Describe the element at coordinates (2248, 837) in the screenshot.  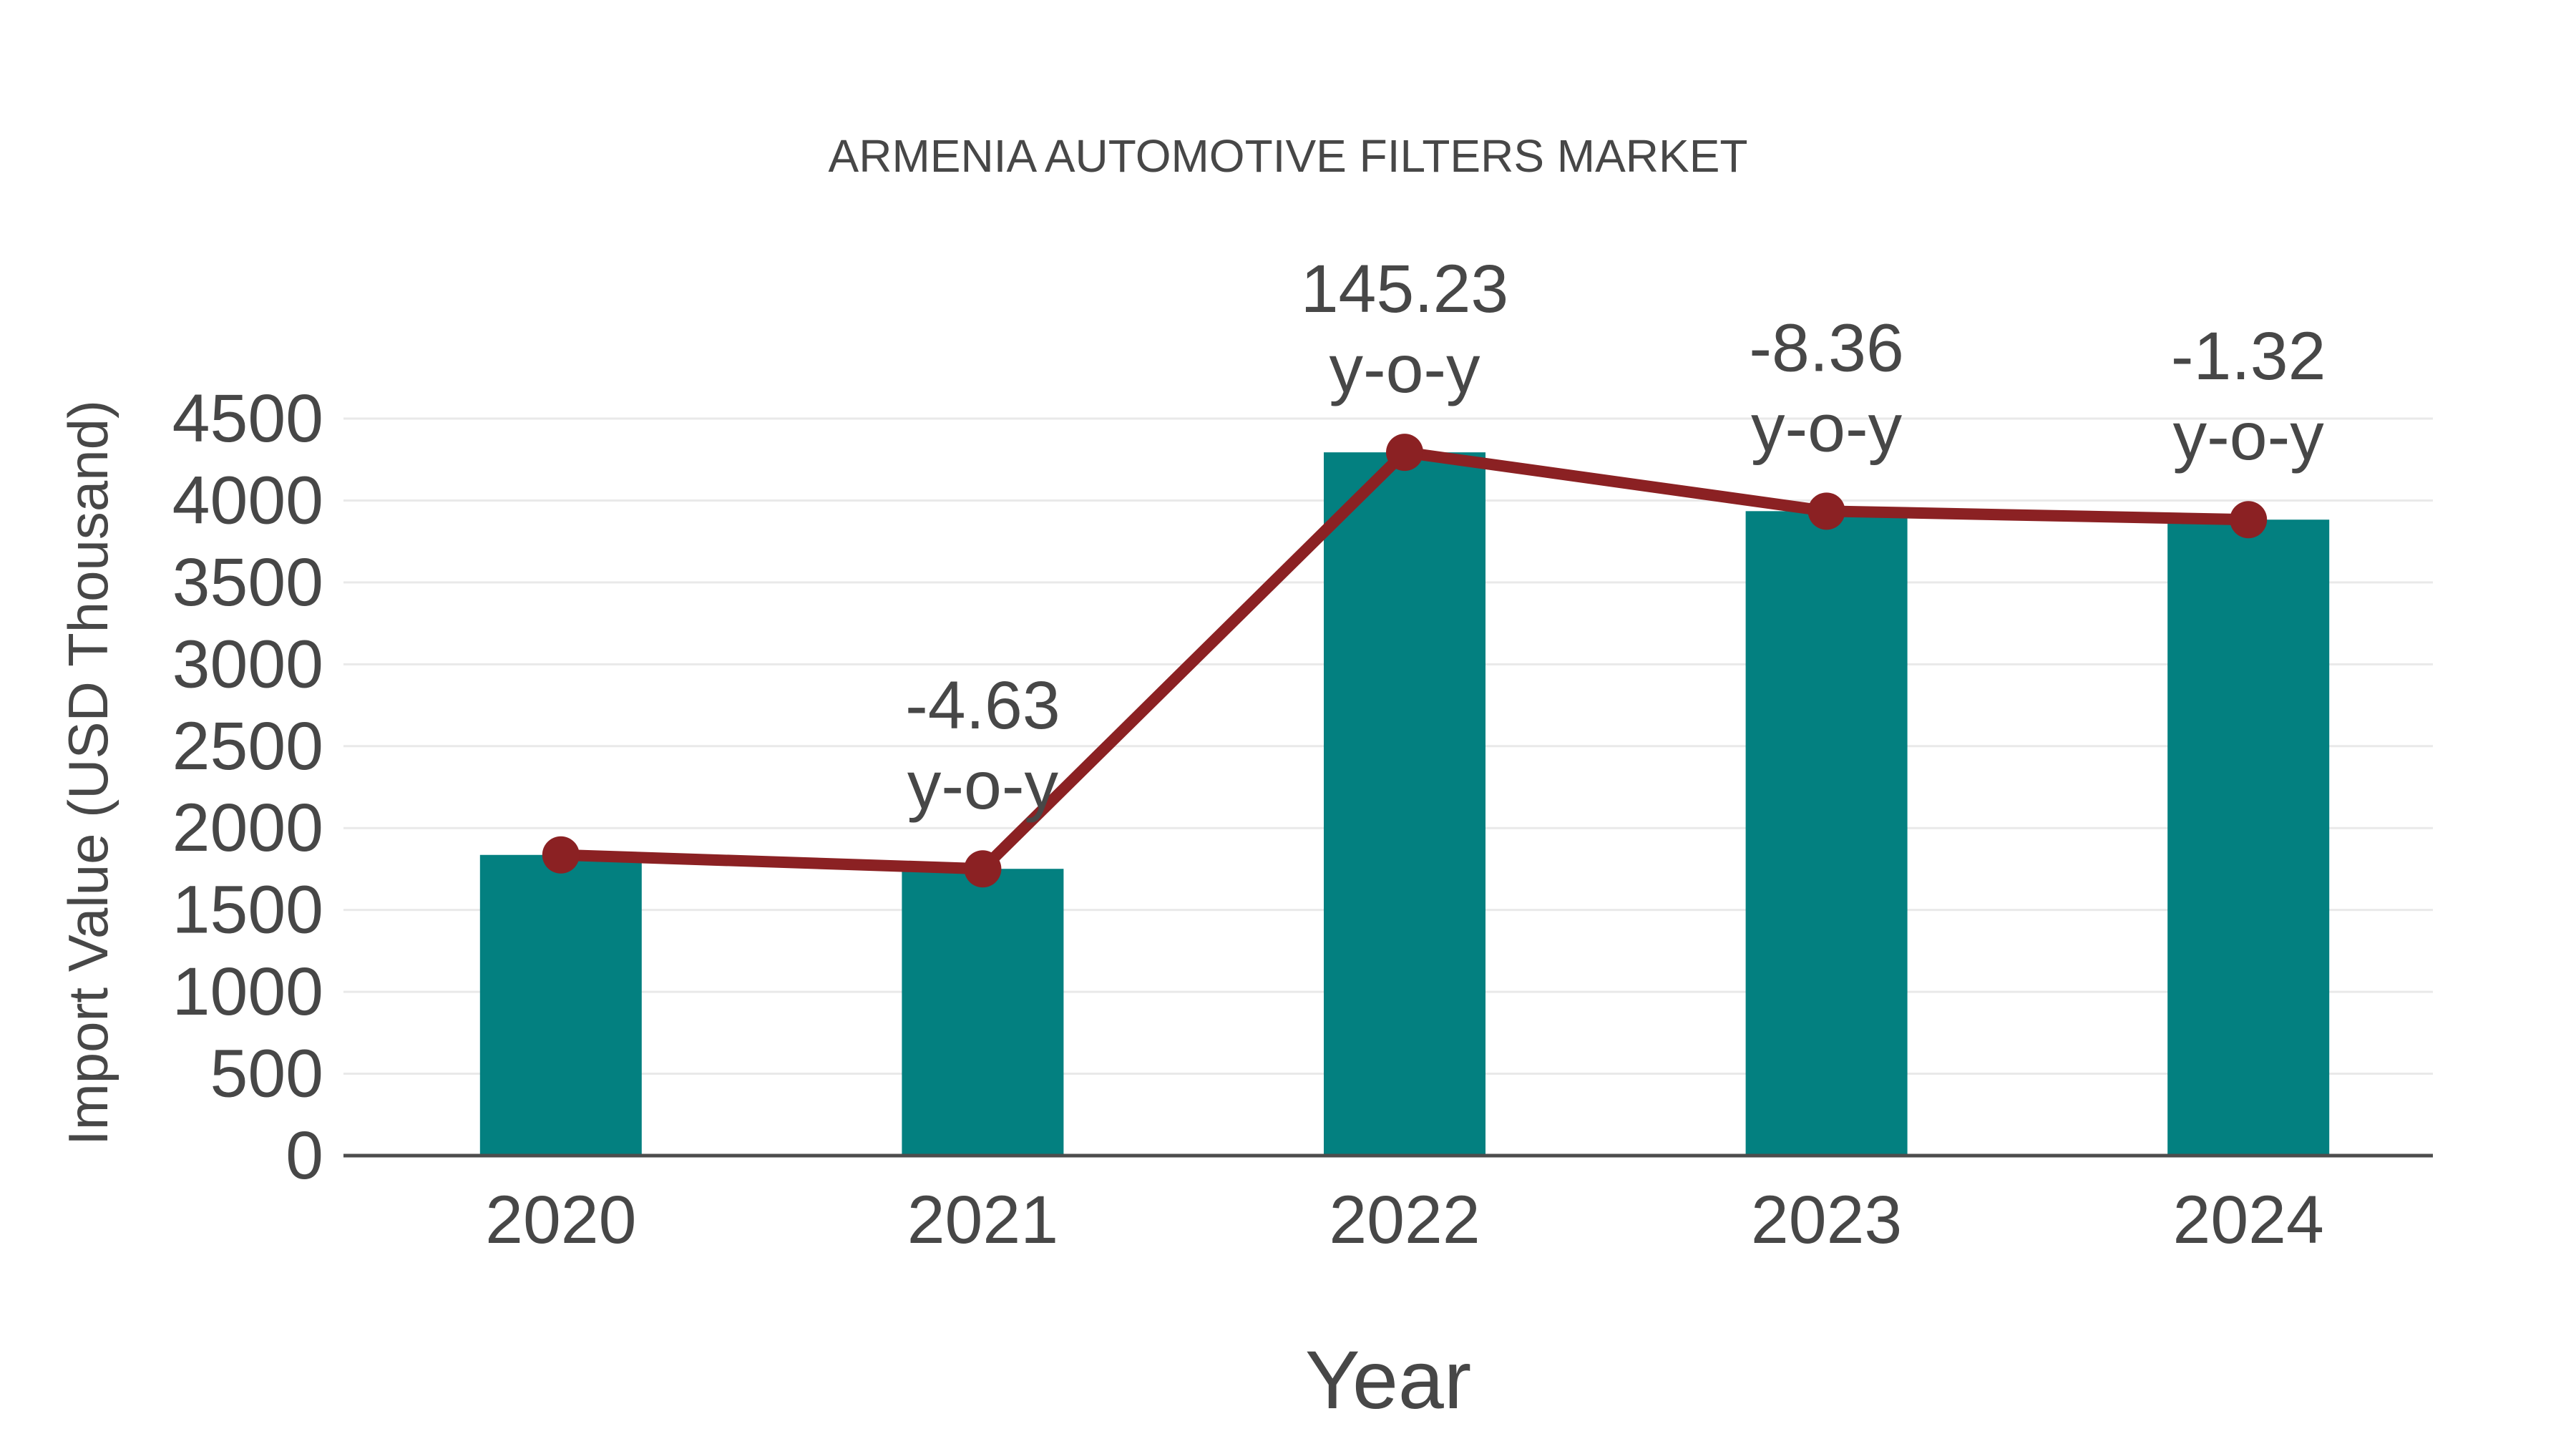
I see `bar-2024` at that location.